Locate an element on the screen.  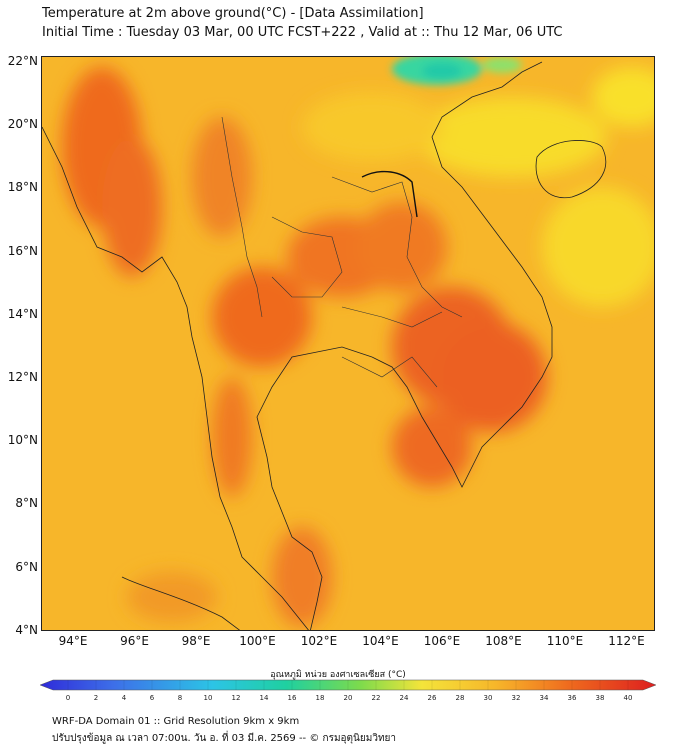
lat-tick-label: 22°N is located at coordinates (22, 61).